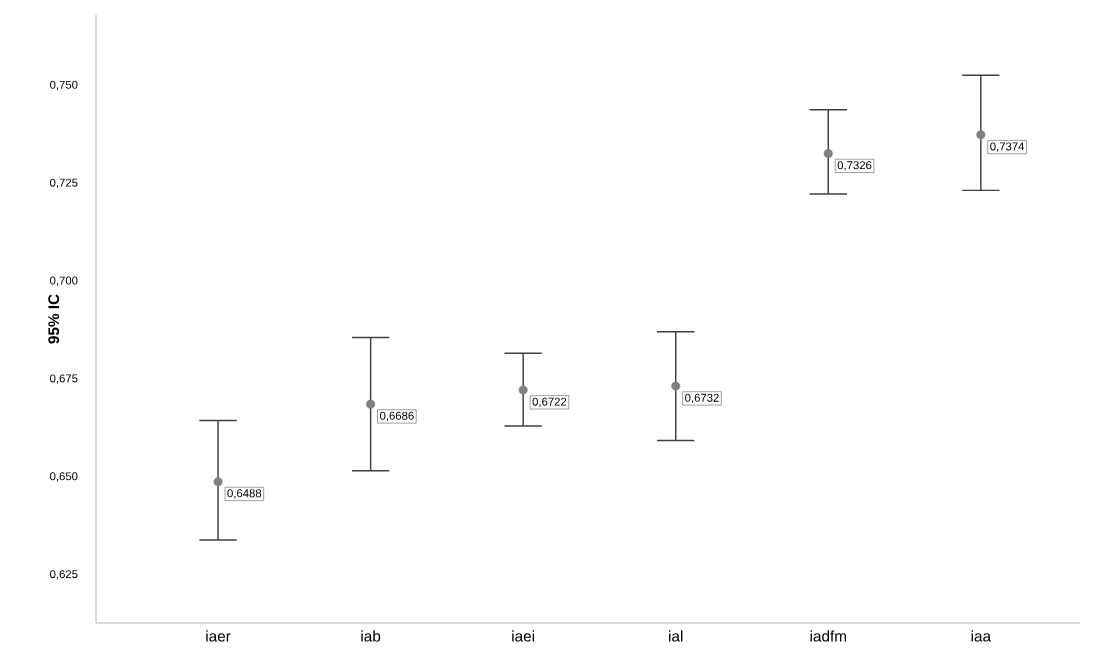 The image size is (1094, 655). Describe the element at coordinates (54, 319) in the screenshot. I see `y-axis-title: 95% IC` at that location.